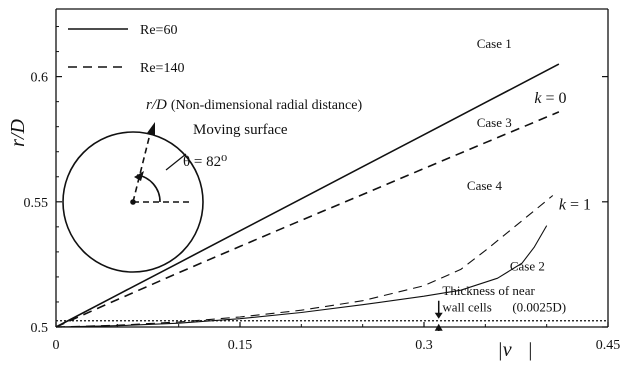 This screenshot has width=626, height=367. What do you see at coordinates (438, 327) in the screenshot?
I see `arrow-up-head` at bounding box center [438, 327].